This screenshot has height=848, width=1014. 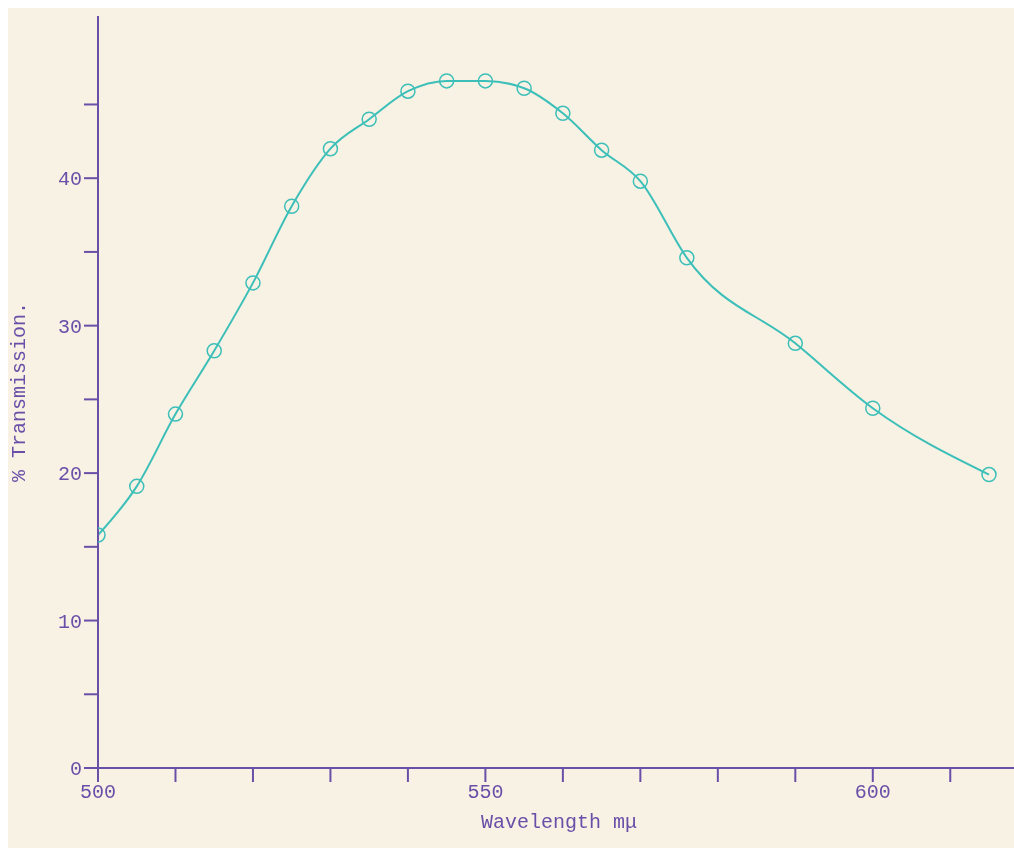 I want to click on x-tick-label: 600, so click(x=872, y=793).